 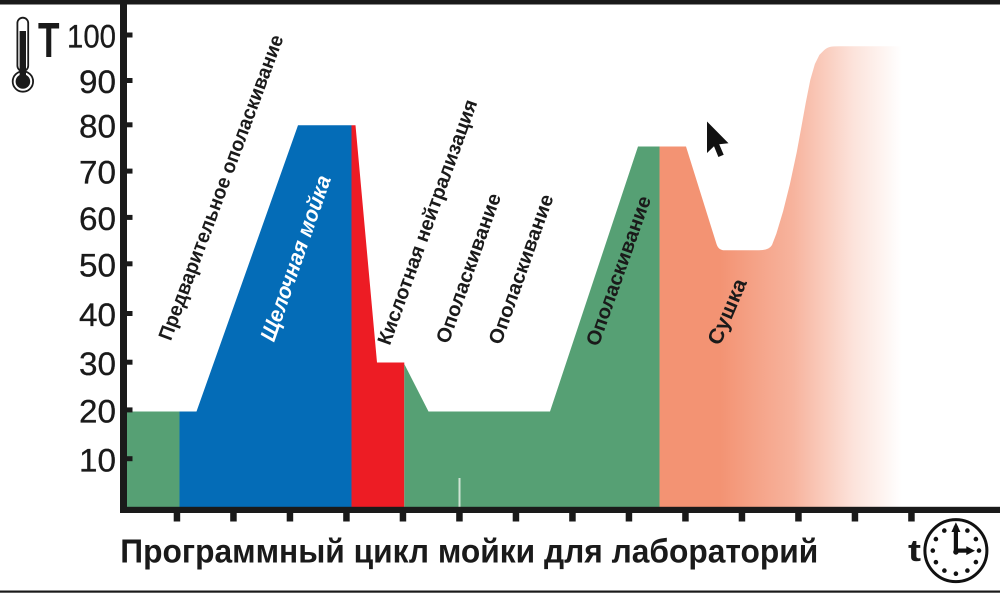 I want to click on svg-text: 50, so click(x=97, y=265).